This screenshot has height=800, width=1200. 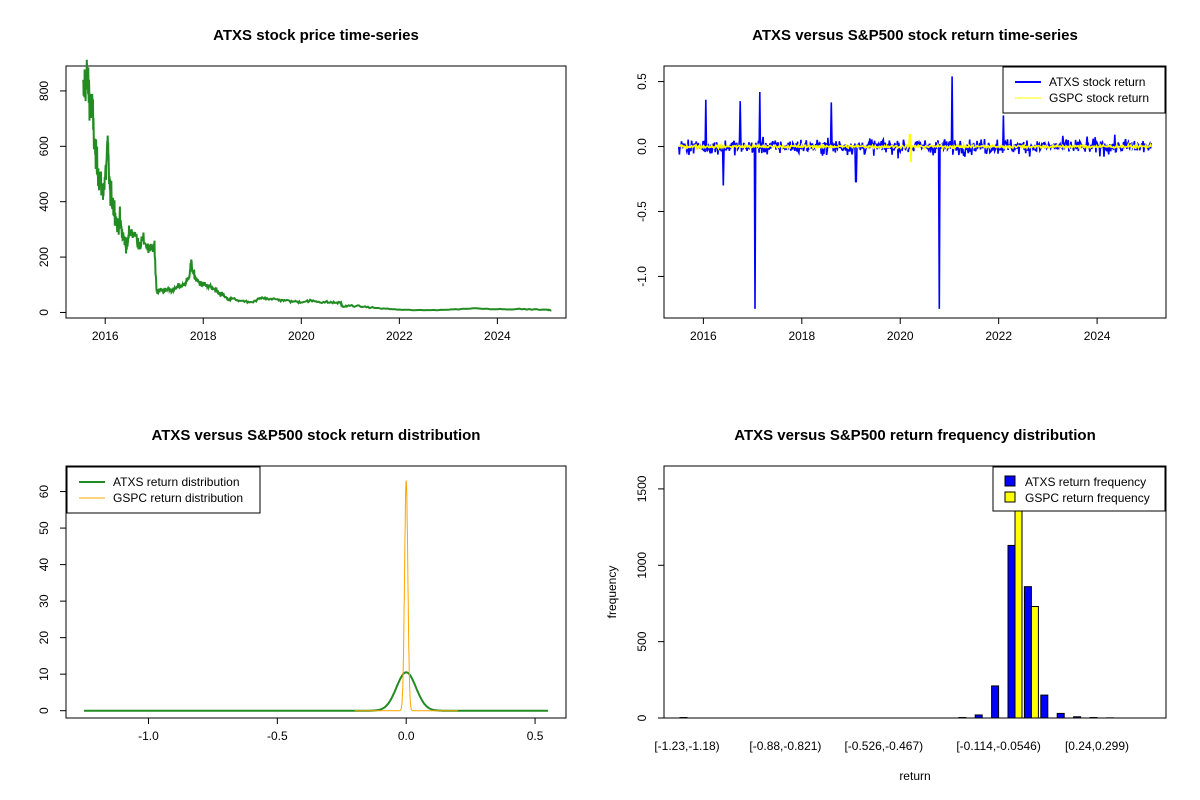 I want to click on y-tick-label: 0.0, so click(x=642, y=146).